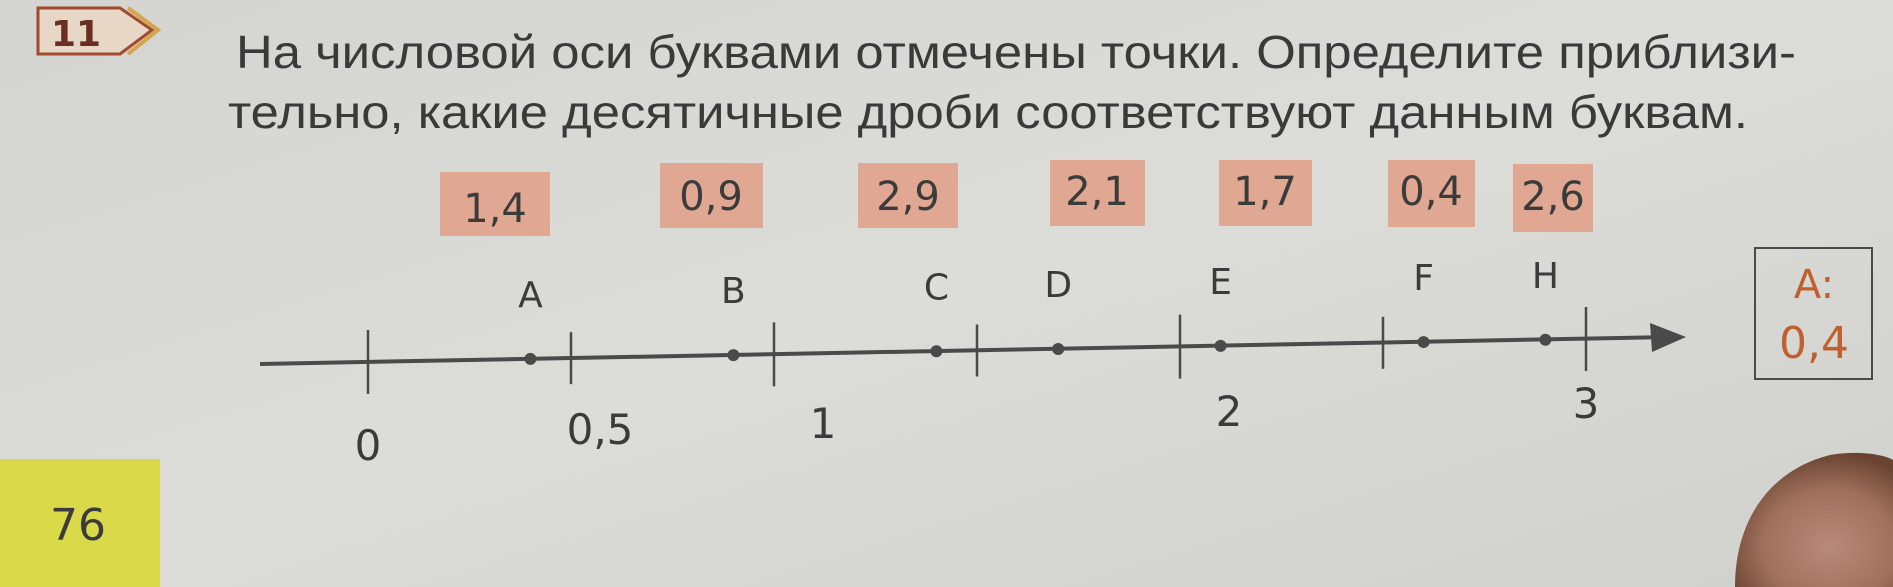 The height and width of the screenshot is (587, 1893). I want to click on tick-label: 3, so click(1586, 403).